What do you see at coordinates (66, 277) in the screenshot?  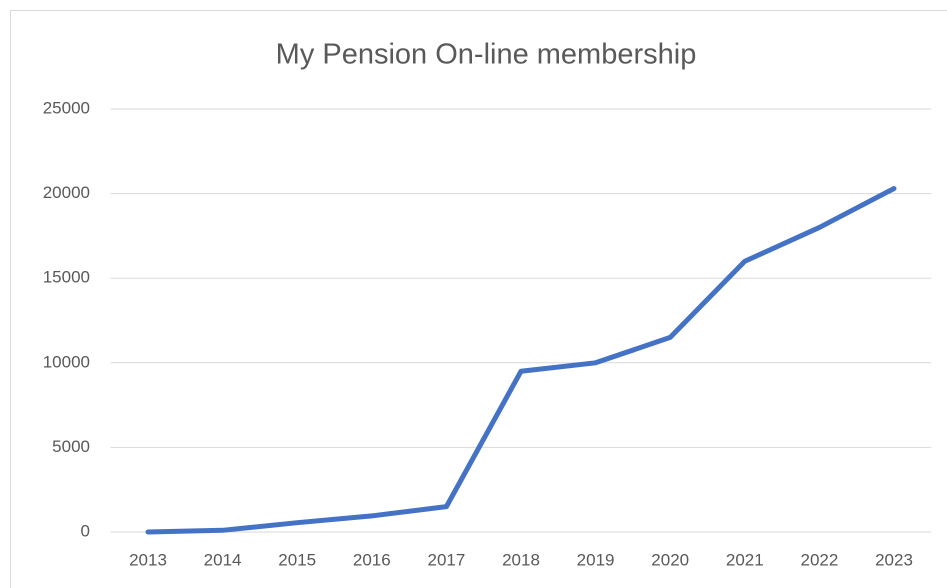 I see `y-tick-label: 15000` at bounding box center [66, 277].